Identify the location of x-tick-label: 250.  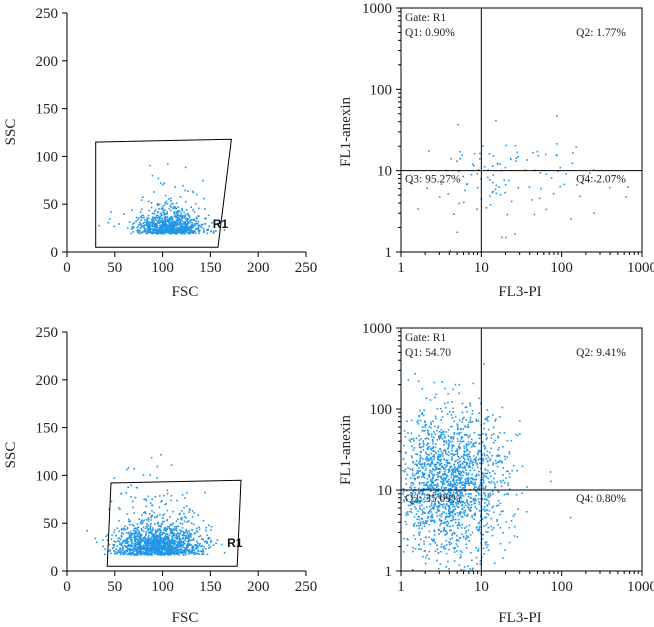
(306, 587).